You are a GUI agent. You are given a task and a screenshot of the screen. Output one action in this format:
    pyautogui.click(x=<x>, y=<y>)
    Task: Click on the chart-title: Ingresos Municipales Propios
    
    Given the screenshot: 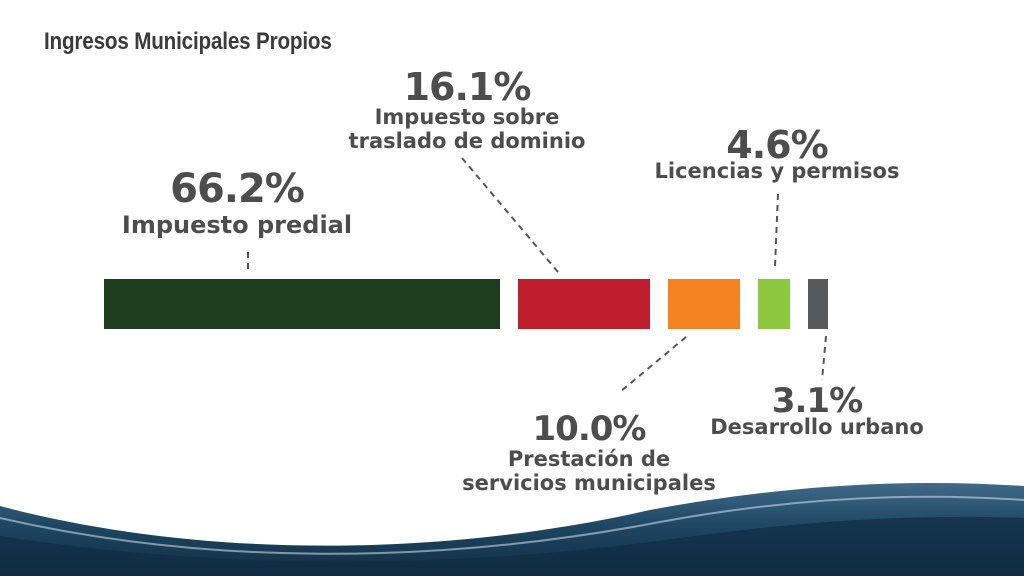 What is the action you would take?
    pyautogui.click(x=188, y=41)
    